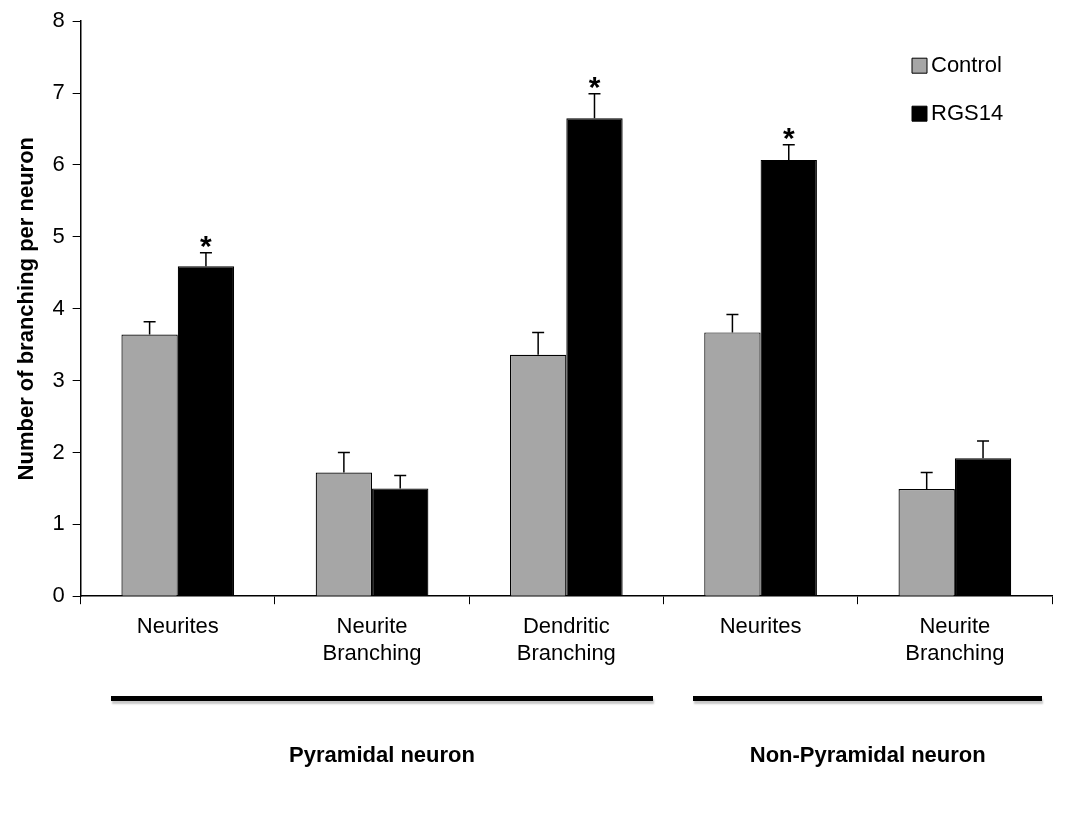  Describe the element at coordinates (566, 639) in the screenshot. I see `x-tick-label: Dendritic Branching` at that location.